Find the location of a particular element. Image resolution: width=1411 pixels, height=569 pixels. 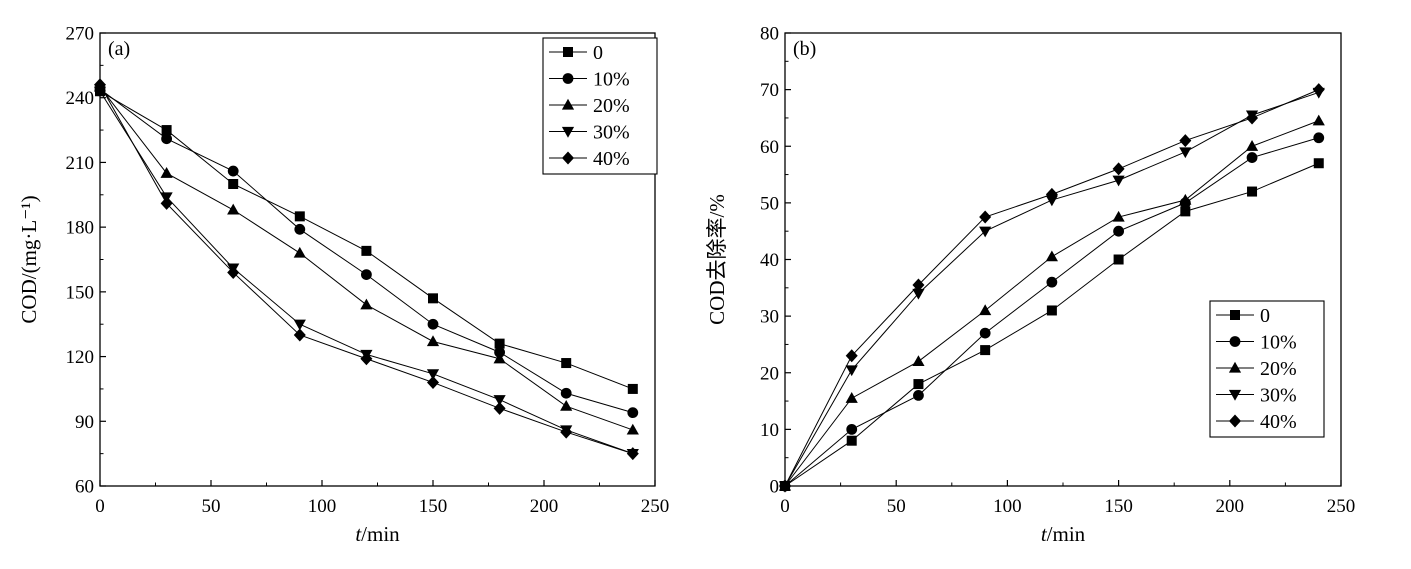

y-tick-label: 30 is located at coordinates (769, 317).